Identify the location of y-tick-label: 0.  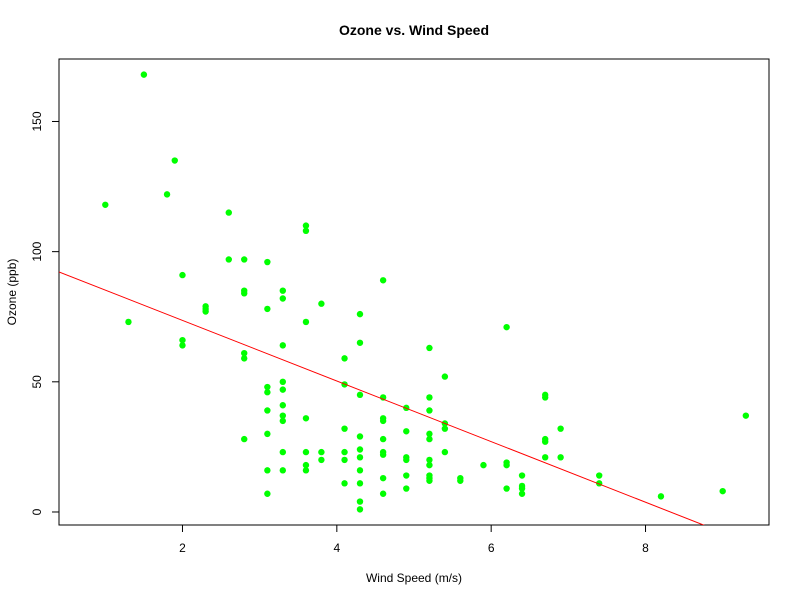
(37, 511).